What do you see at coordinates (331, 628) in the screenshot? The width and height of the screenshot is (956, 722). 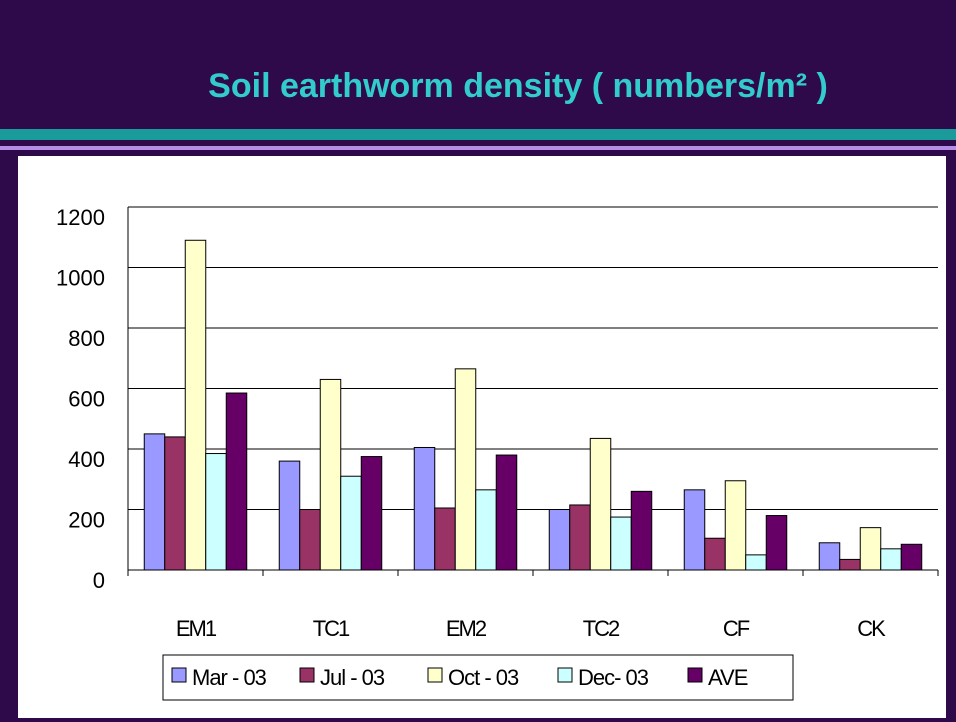 I see `x-tick-label: TC1` at bounding box center [331, 628].